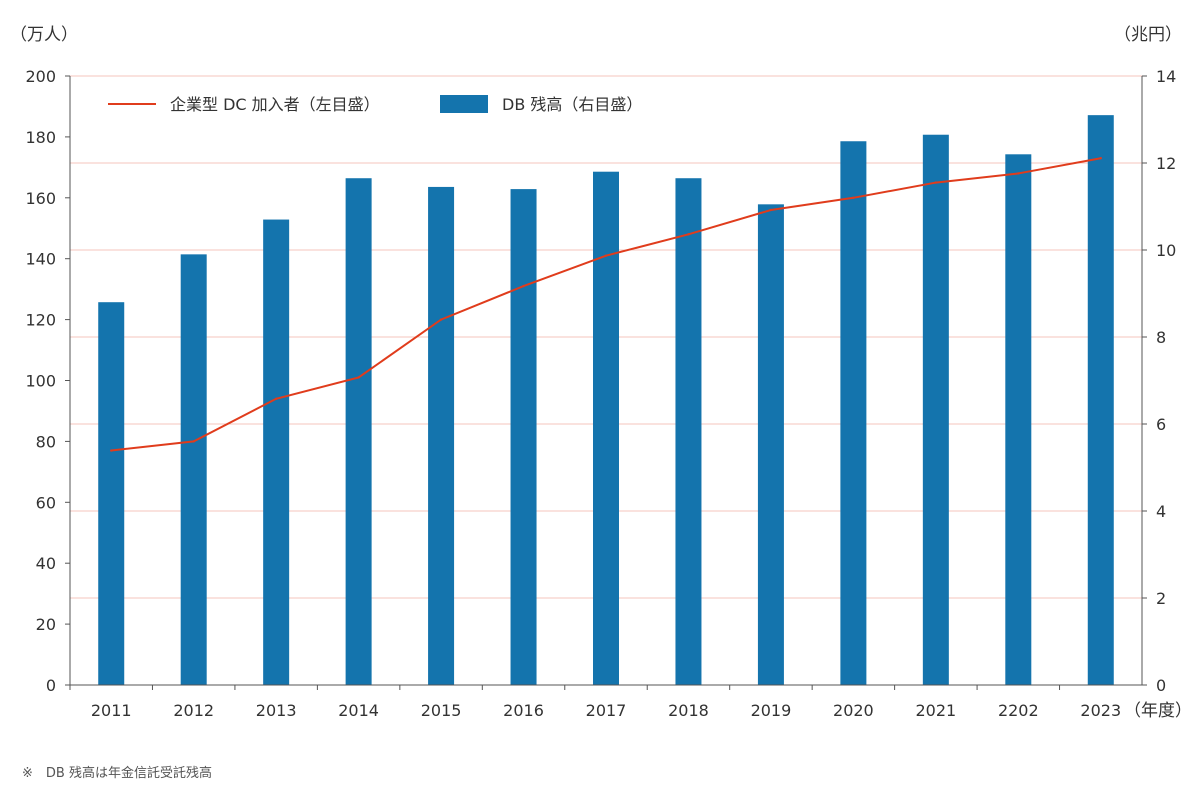  Describe the element at coordinates (1161, 685) in the screenshot. I see `right-tick-label: 0` at that location.